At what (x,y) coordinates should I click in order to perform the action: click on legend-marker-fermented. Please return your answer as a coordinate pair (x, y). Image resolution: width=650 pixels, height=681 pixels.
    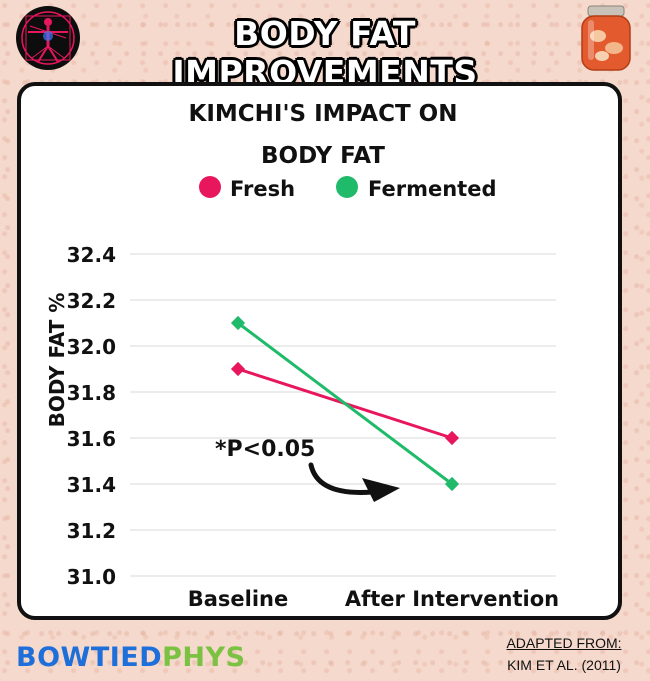
    Looking at the image, I should click on (347, 187).